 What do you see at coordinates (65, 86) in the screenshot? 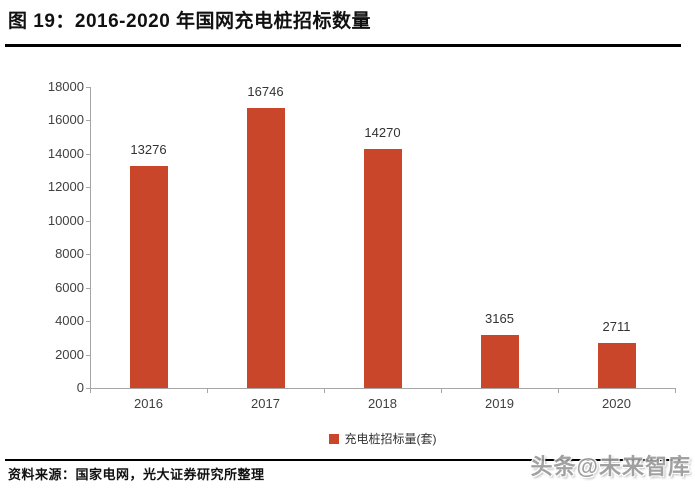
I see `y-axis-tick-label: 18000` at bounding box center [65, 86].